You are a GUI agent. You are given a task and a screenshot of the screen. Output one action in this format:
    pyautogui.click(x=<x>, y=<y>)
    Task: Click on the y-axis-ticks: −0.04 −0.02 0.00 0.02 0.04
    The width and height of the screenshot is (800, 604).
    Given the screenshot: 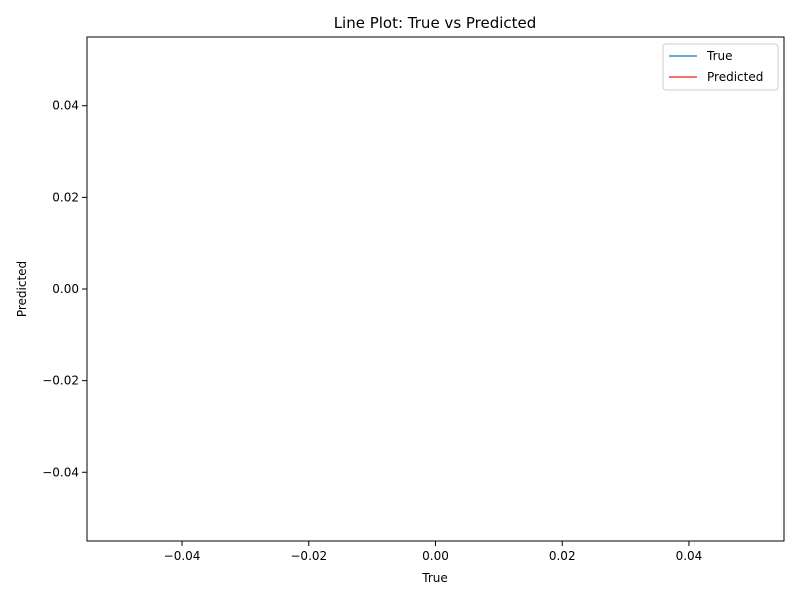 What is the action you would take?
    pyautogui.click(x=64, y=289)
    